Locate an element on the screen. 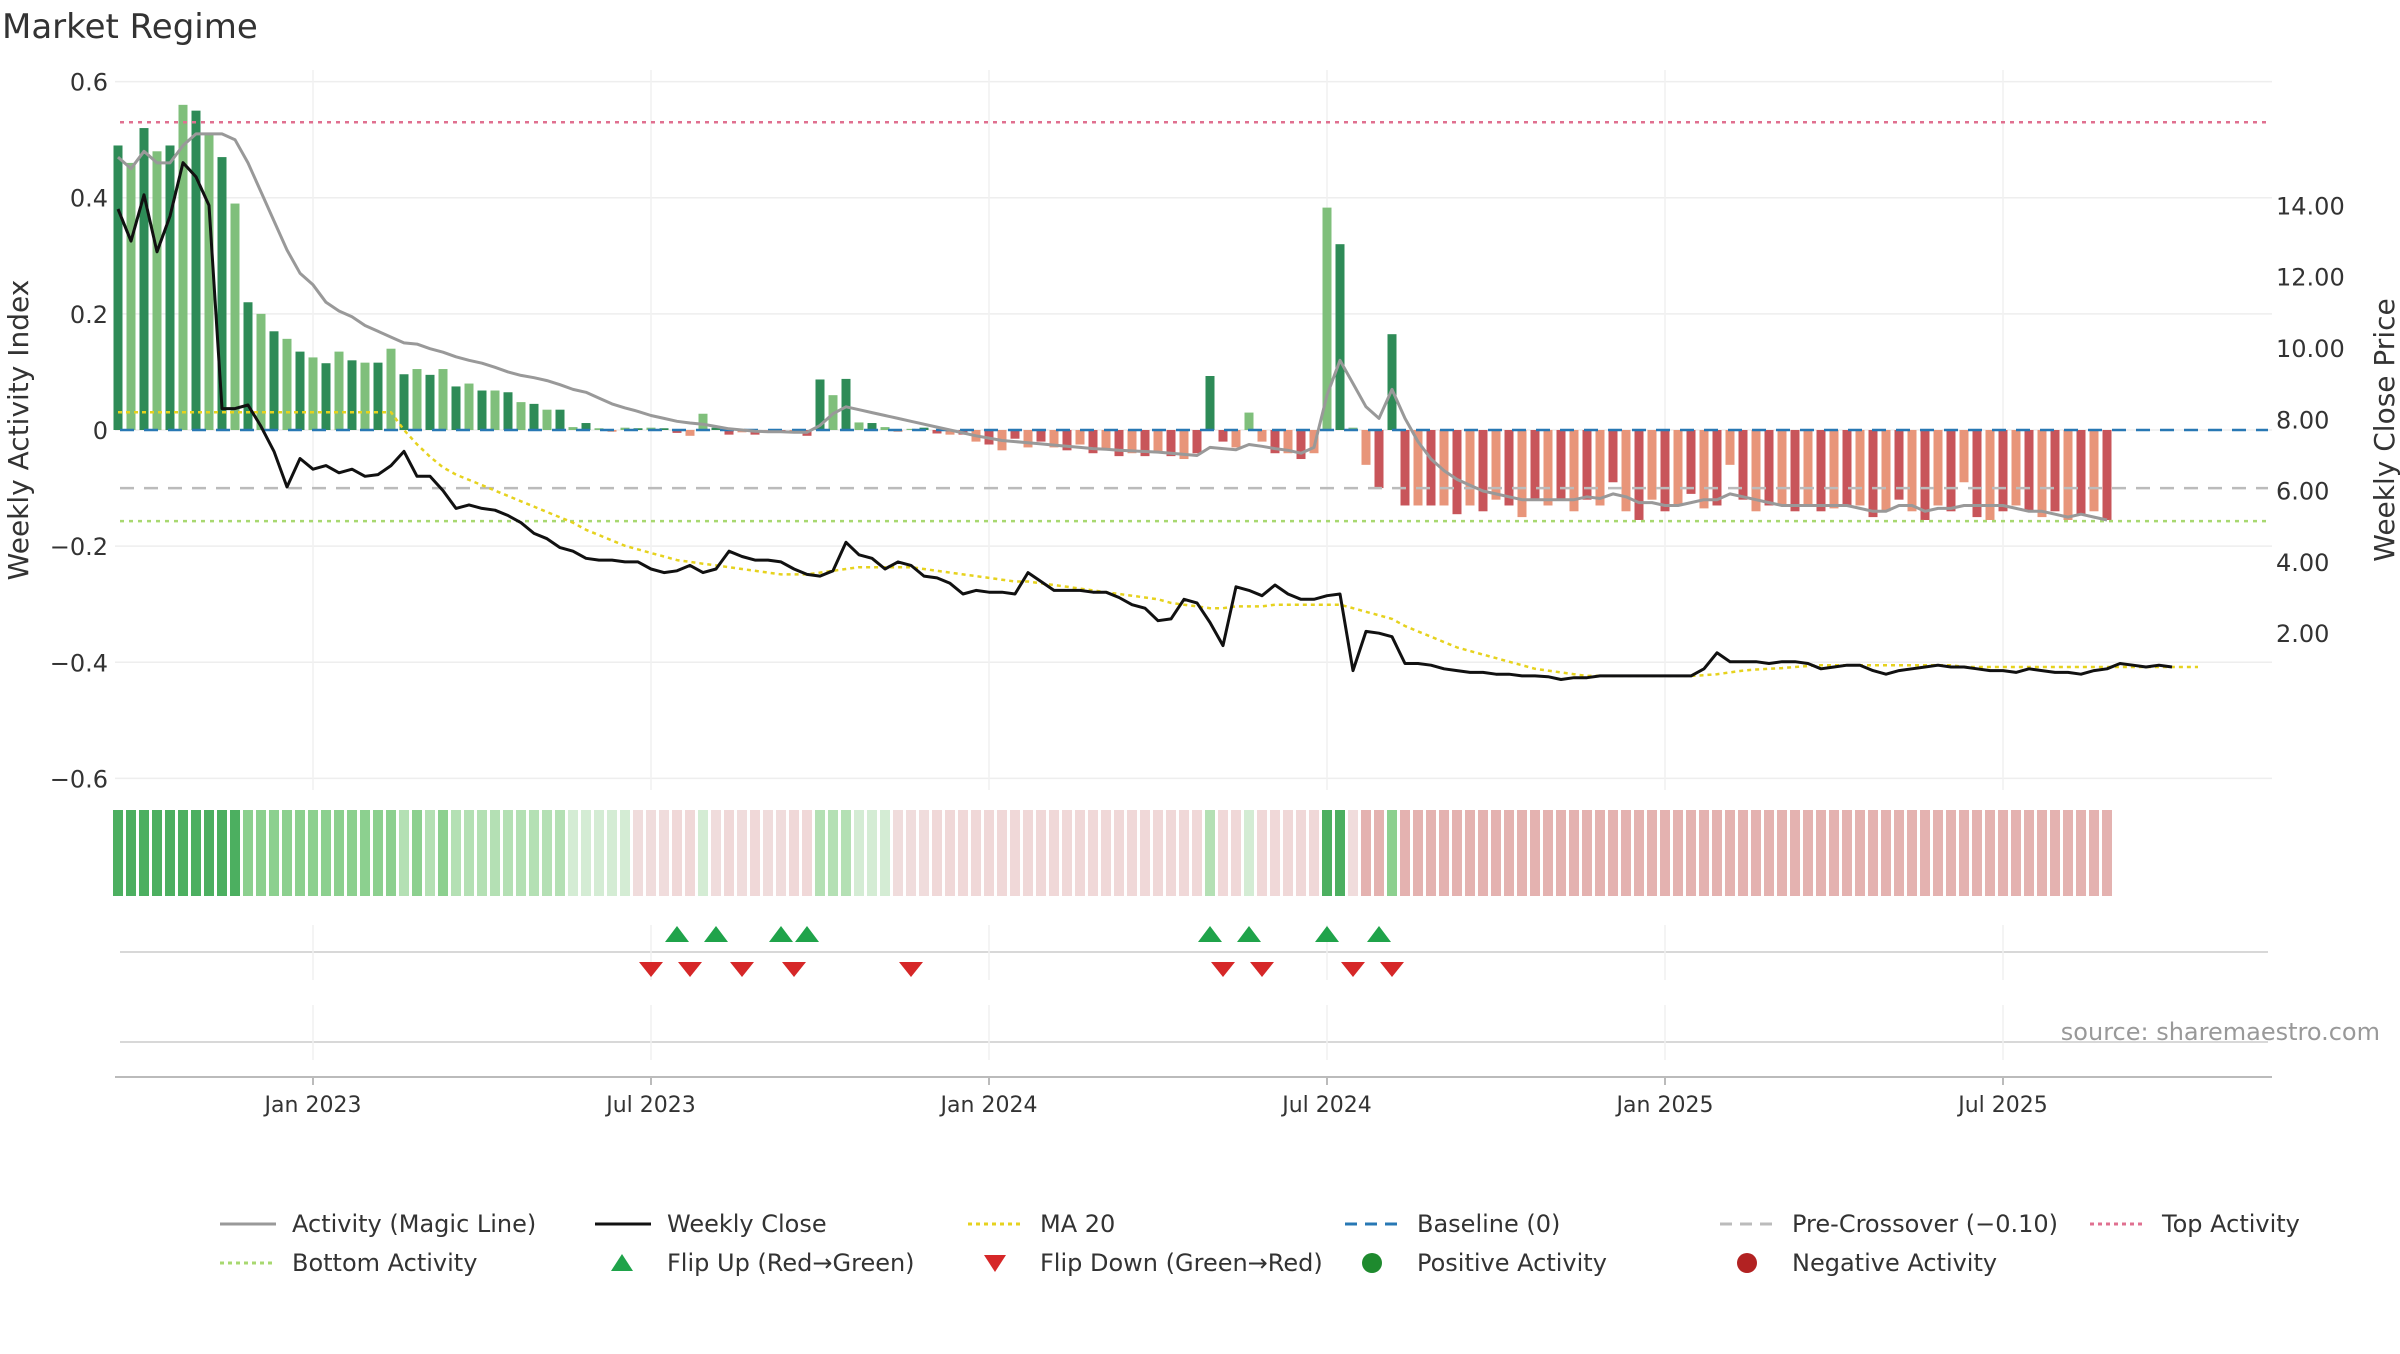  legend-label: Flip Down (Green→Red) is located at coordinates (1181, 1263).